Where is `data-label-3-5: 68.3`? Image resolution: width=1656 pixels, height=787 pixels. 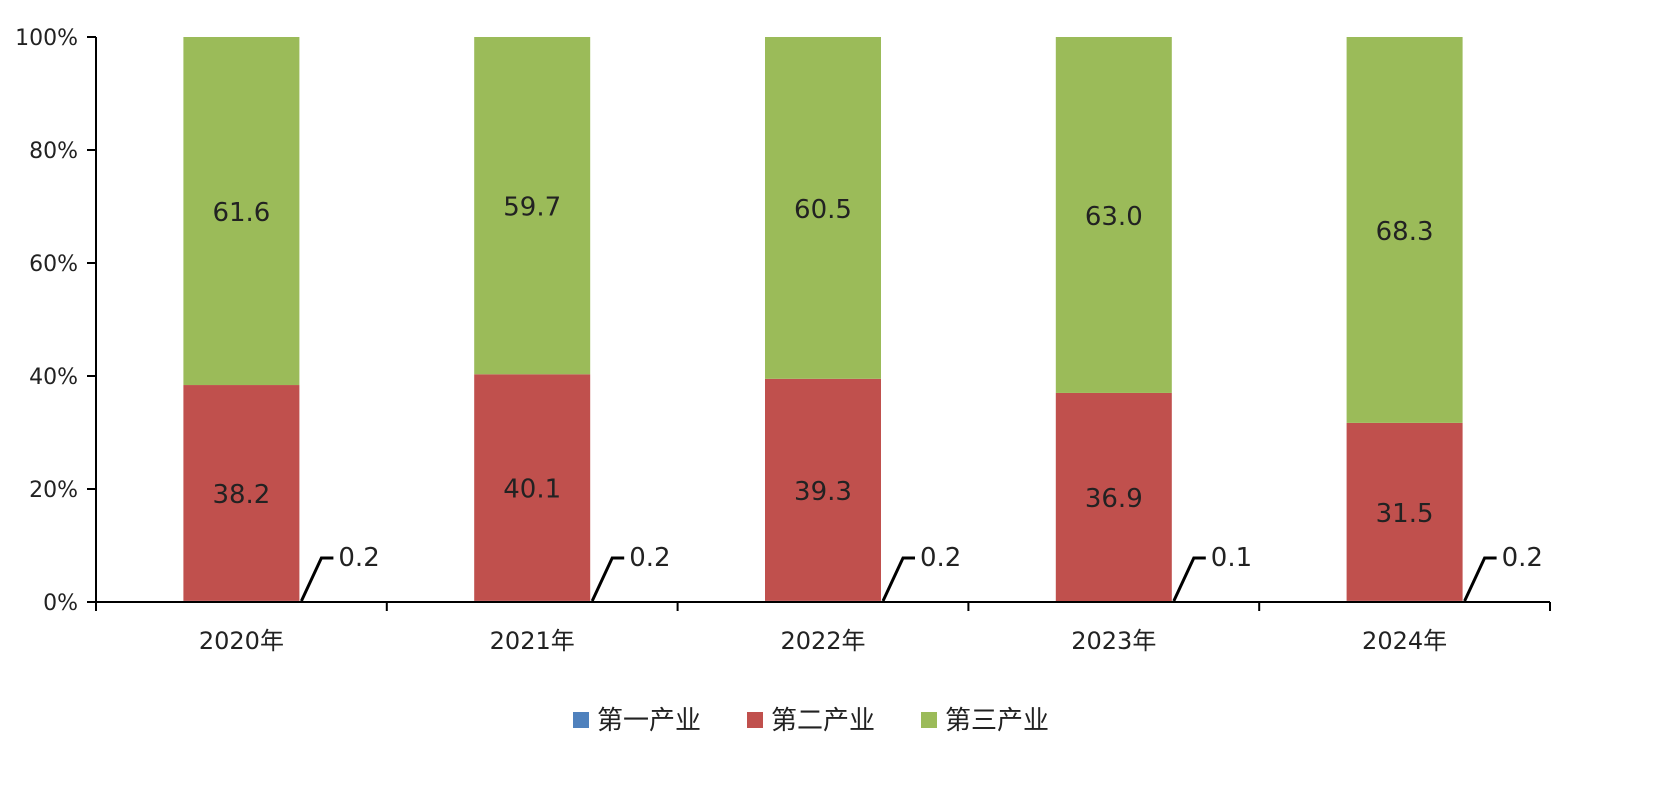 data-label-3-5: 68.3 is located at coordinates (1405, 232).